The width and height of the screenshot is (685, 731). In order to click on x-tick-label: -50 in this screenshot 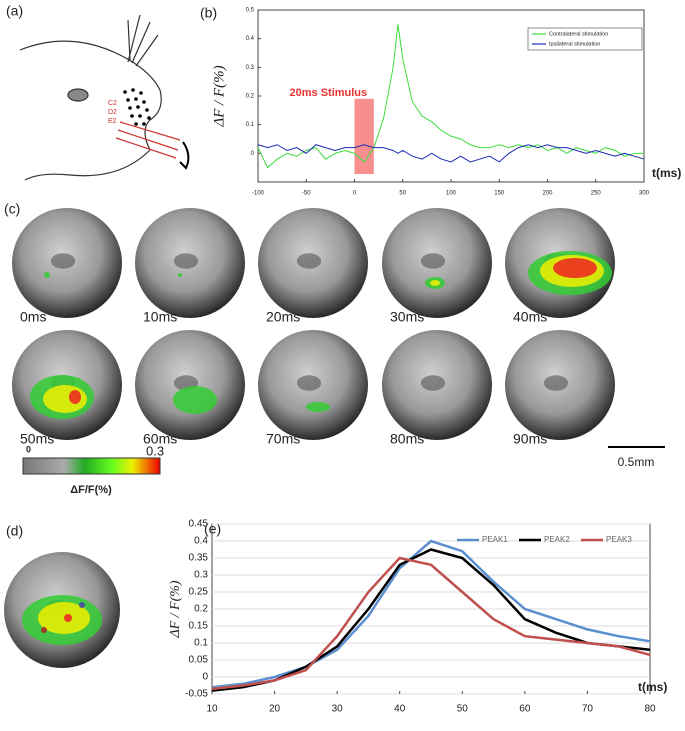, I will do `click(306, 194)`.